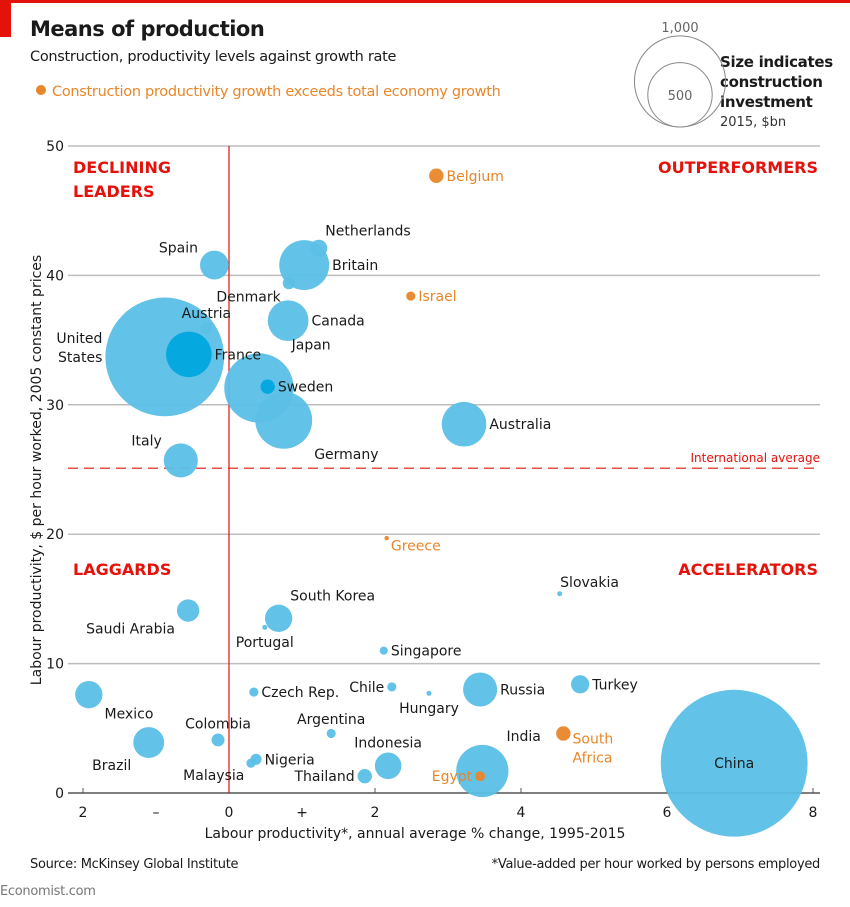  Describe the element at coordinates (213, 776) in the screenshot. I see `label-malaysia: Malaysia` at that location.